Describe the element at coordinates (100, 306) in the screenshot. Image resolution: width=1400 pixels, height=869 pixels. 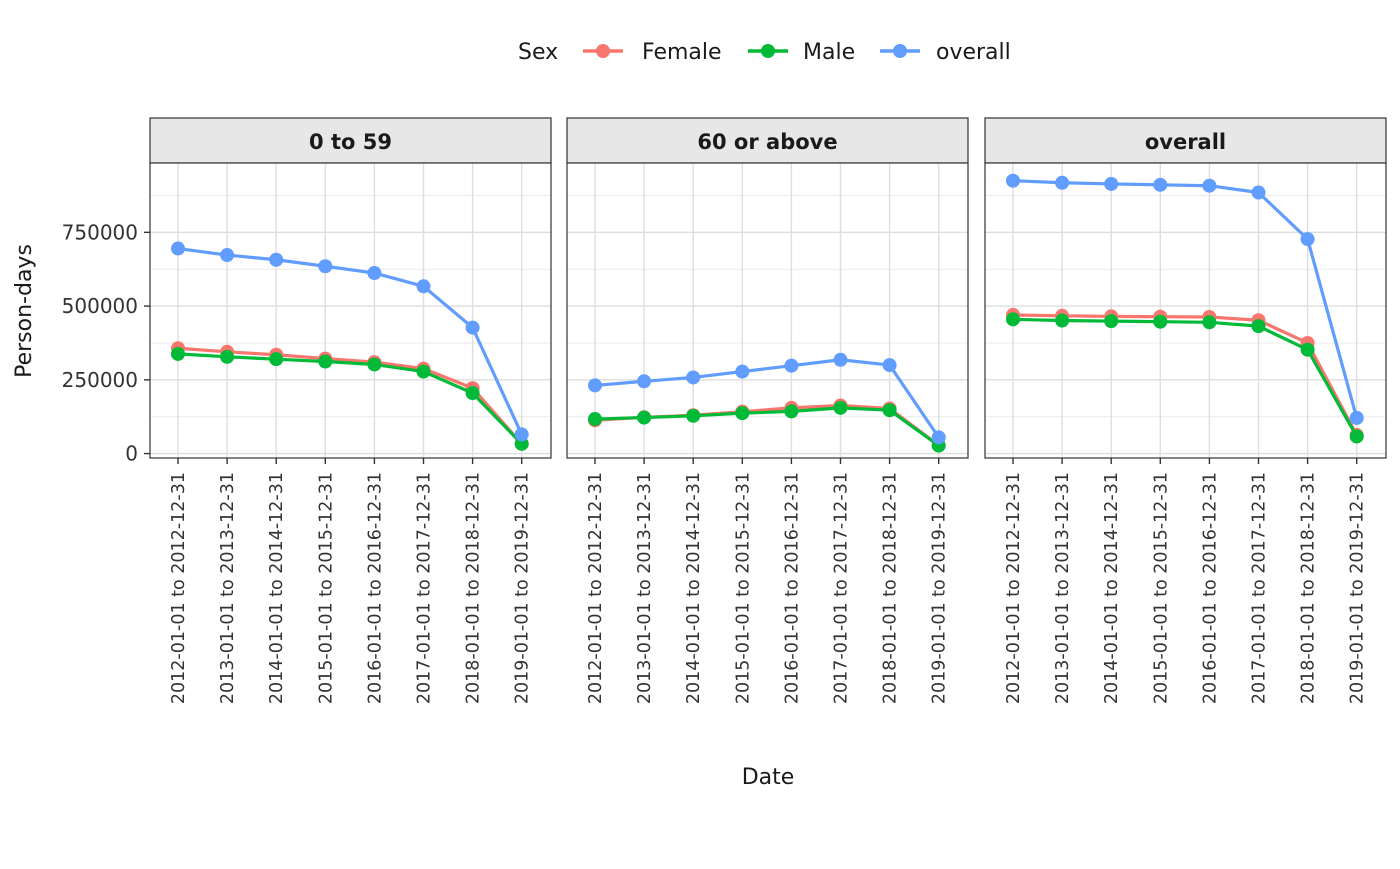
I see `y-tick-label: 500000` at that location.